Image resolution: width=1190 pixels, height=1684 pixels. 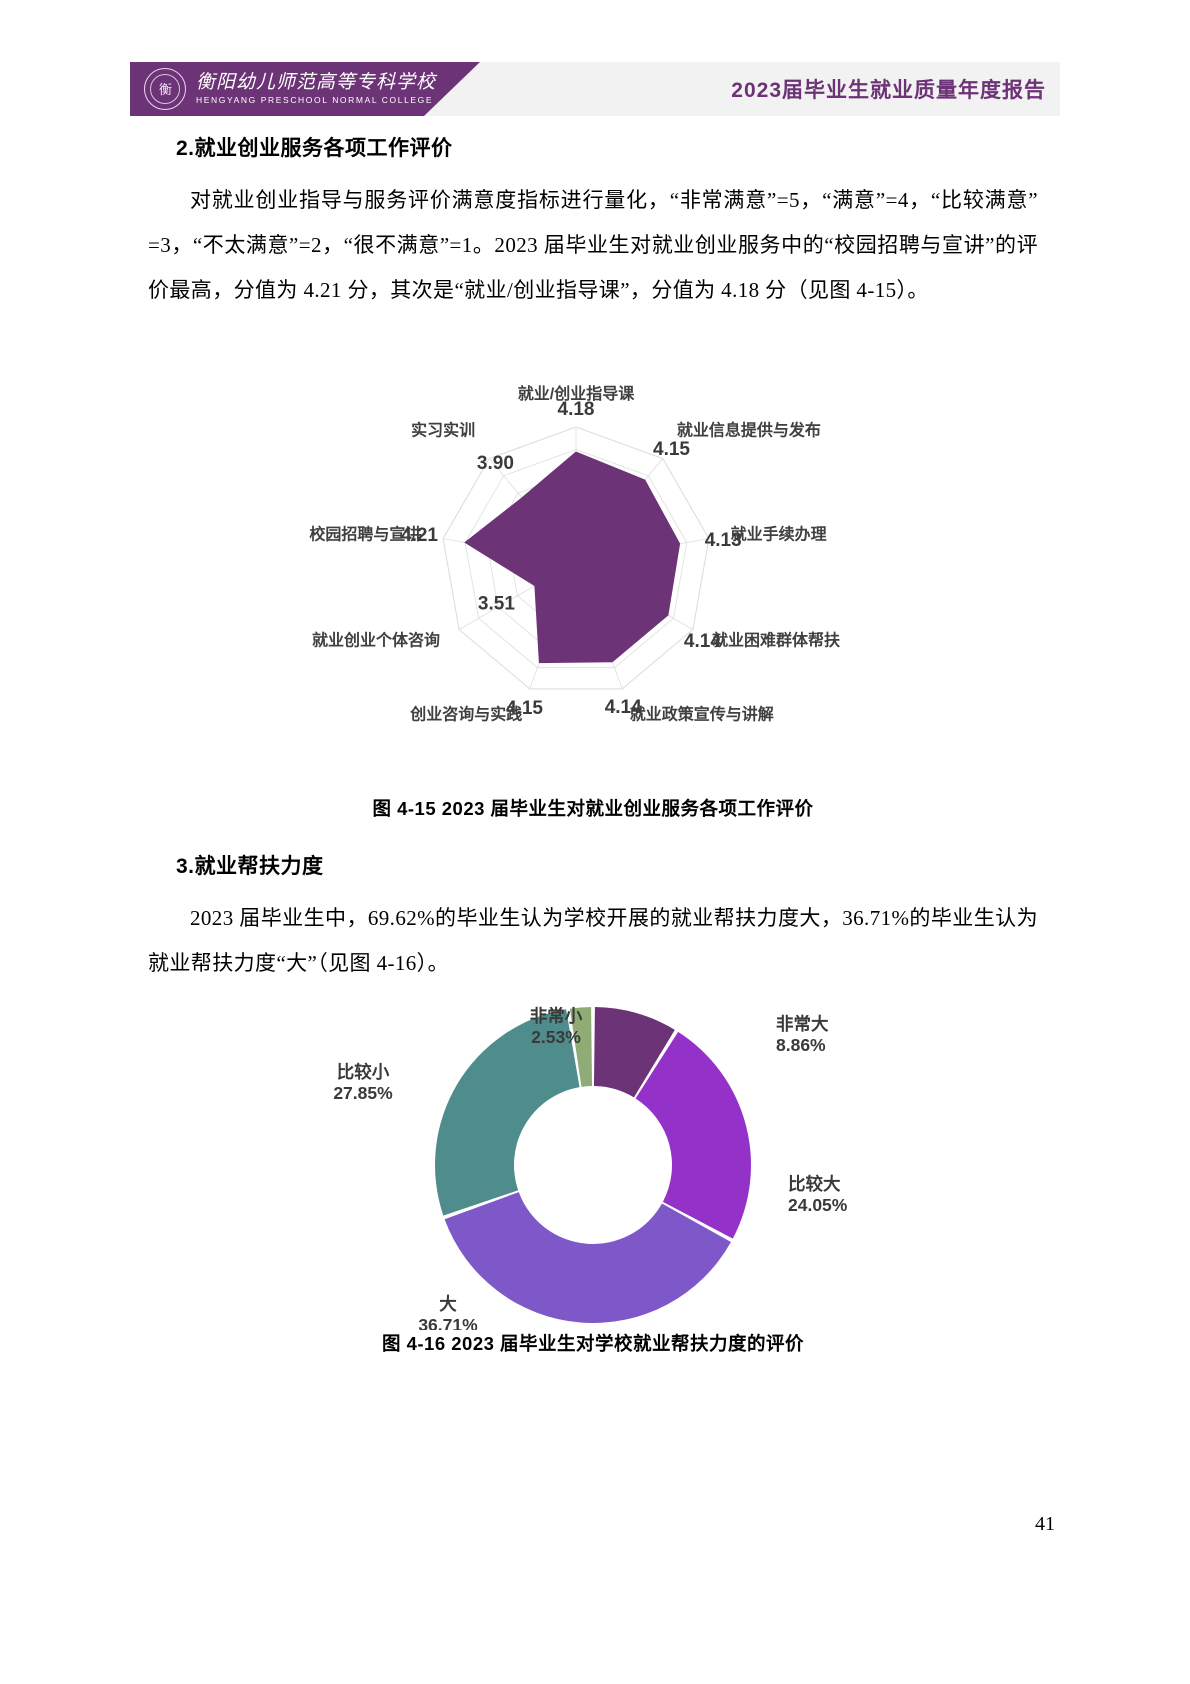 I want to click on donut-label-name: 比较小, so click(x=363, y=1072).